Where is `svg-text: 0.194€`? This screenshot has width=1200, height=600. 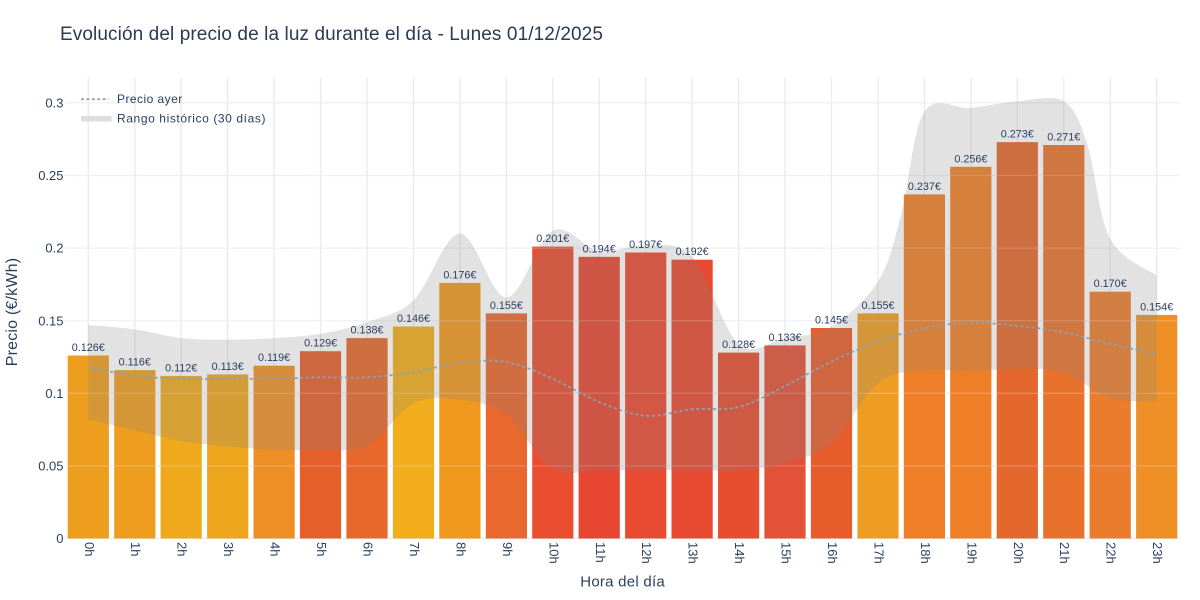 svg-text: 0.194€ is located at coordinates (599, 249).